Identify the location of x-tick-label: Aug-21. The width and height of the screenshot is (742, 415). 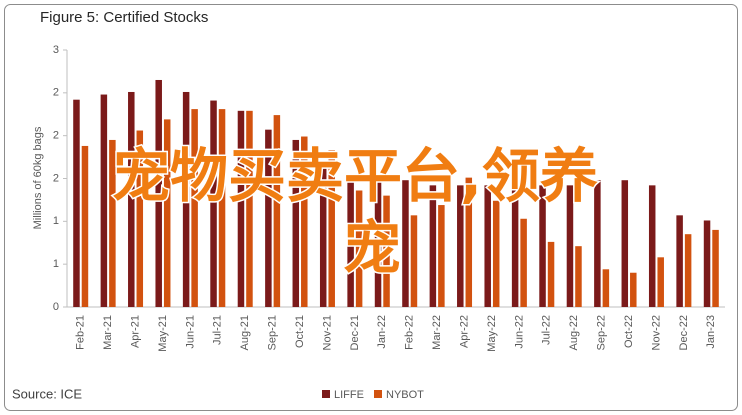
(245, 332).